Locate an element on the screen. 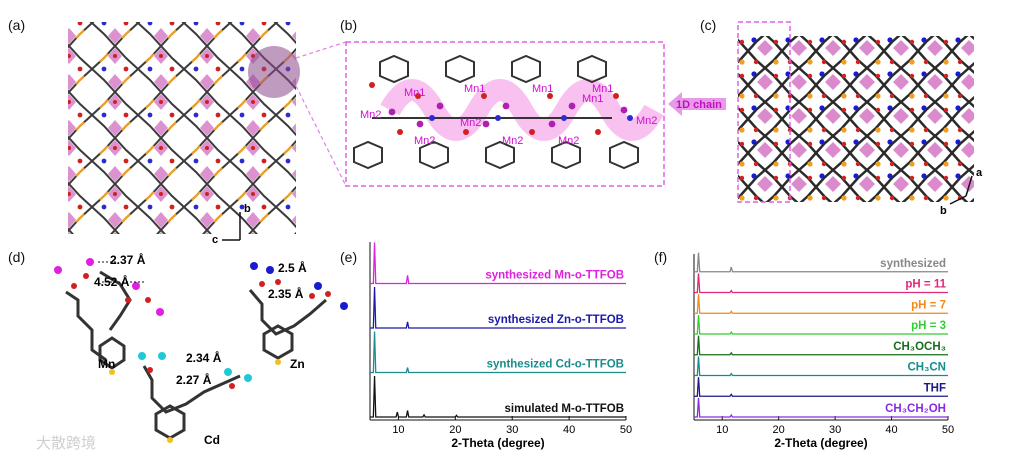 The height and width of the screenshot is (461, 1016). cd-name: Cd is located at coordinates (212, 440).